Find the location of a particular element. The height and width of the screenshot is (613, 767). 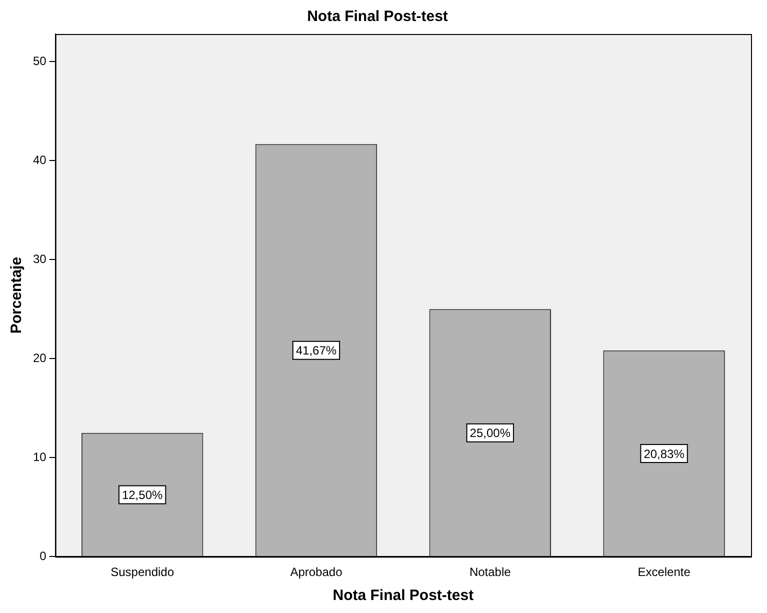

x-axis-title: Nota Final Post-test is located at coordinates (403, 595).